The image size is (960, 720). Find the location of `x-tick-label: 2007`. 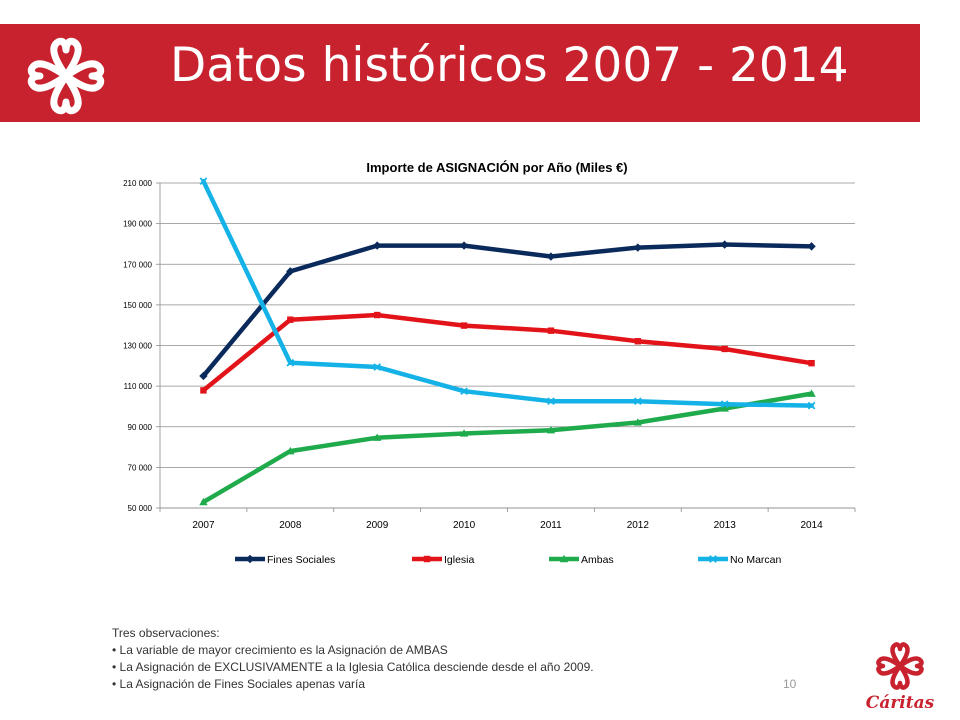

x-tick-label: 2007 is located at coordinates (203, 525).